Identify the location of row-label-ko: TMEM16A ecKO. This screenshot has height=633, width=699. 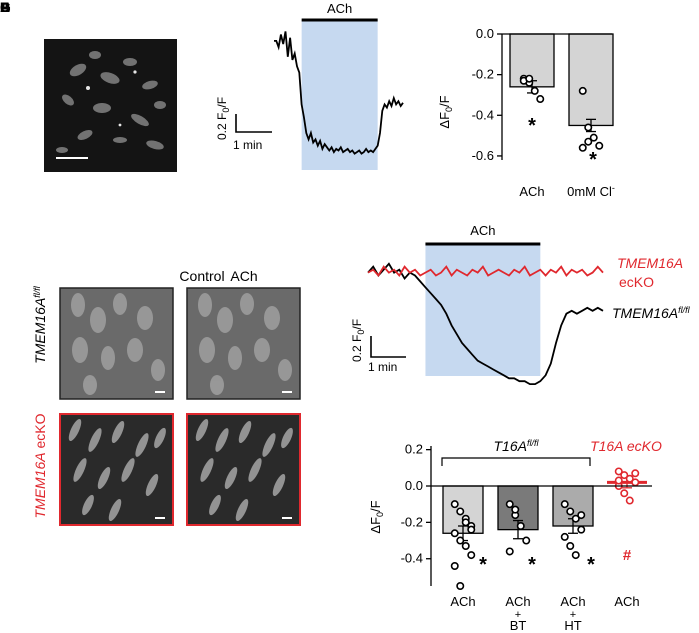
(40, 465).